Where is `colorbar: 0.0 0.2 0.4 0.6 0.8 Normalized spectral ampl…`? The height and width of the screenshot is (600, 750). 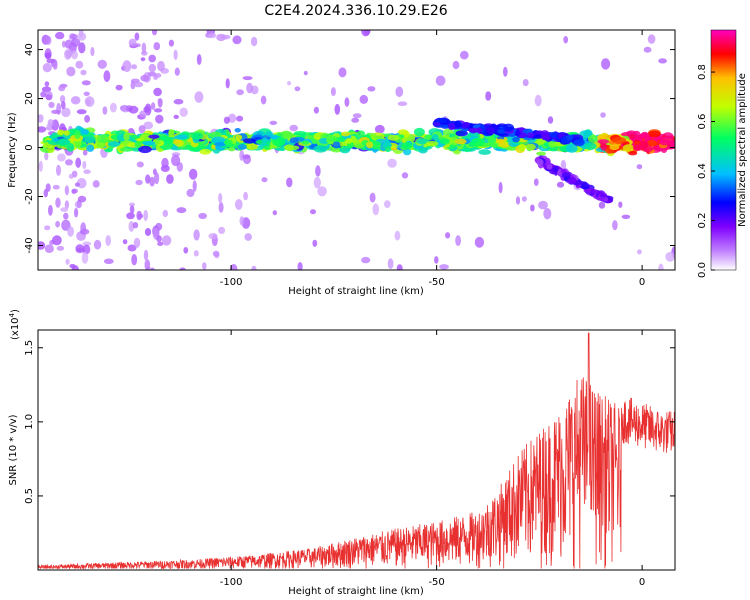 colorbar: 0.0 0.2 0.4 0.6 0.8 Normalized spectral ampl… is located at coordinates (722, 153).